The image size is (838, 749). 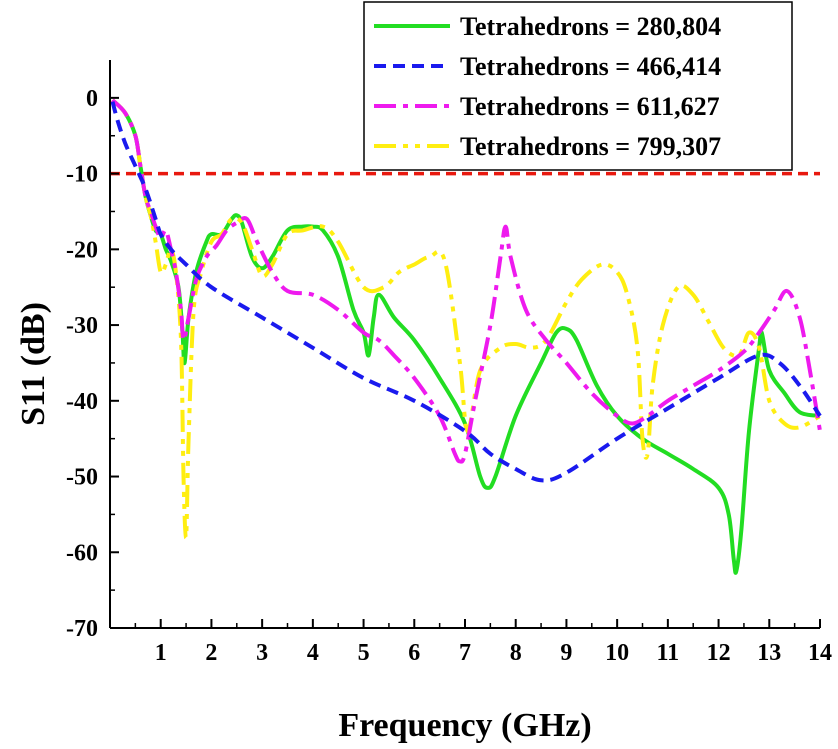 I want to click on x-axis-ticks: 1 2 3 4 5 6 7 8 9 10 11 12 13 14, so click(x=483, y=642).